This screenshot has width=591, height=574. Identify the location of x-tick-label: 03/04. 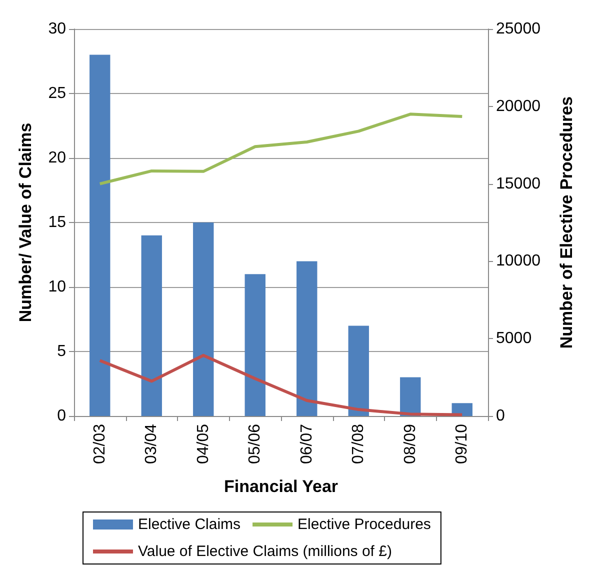
(151, 444).